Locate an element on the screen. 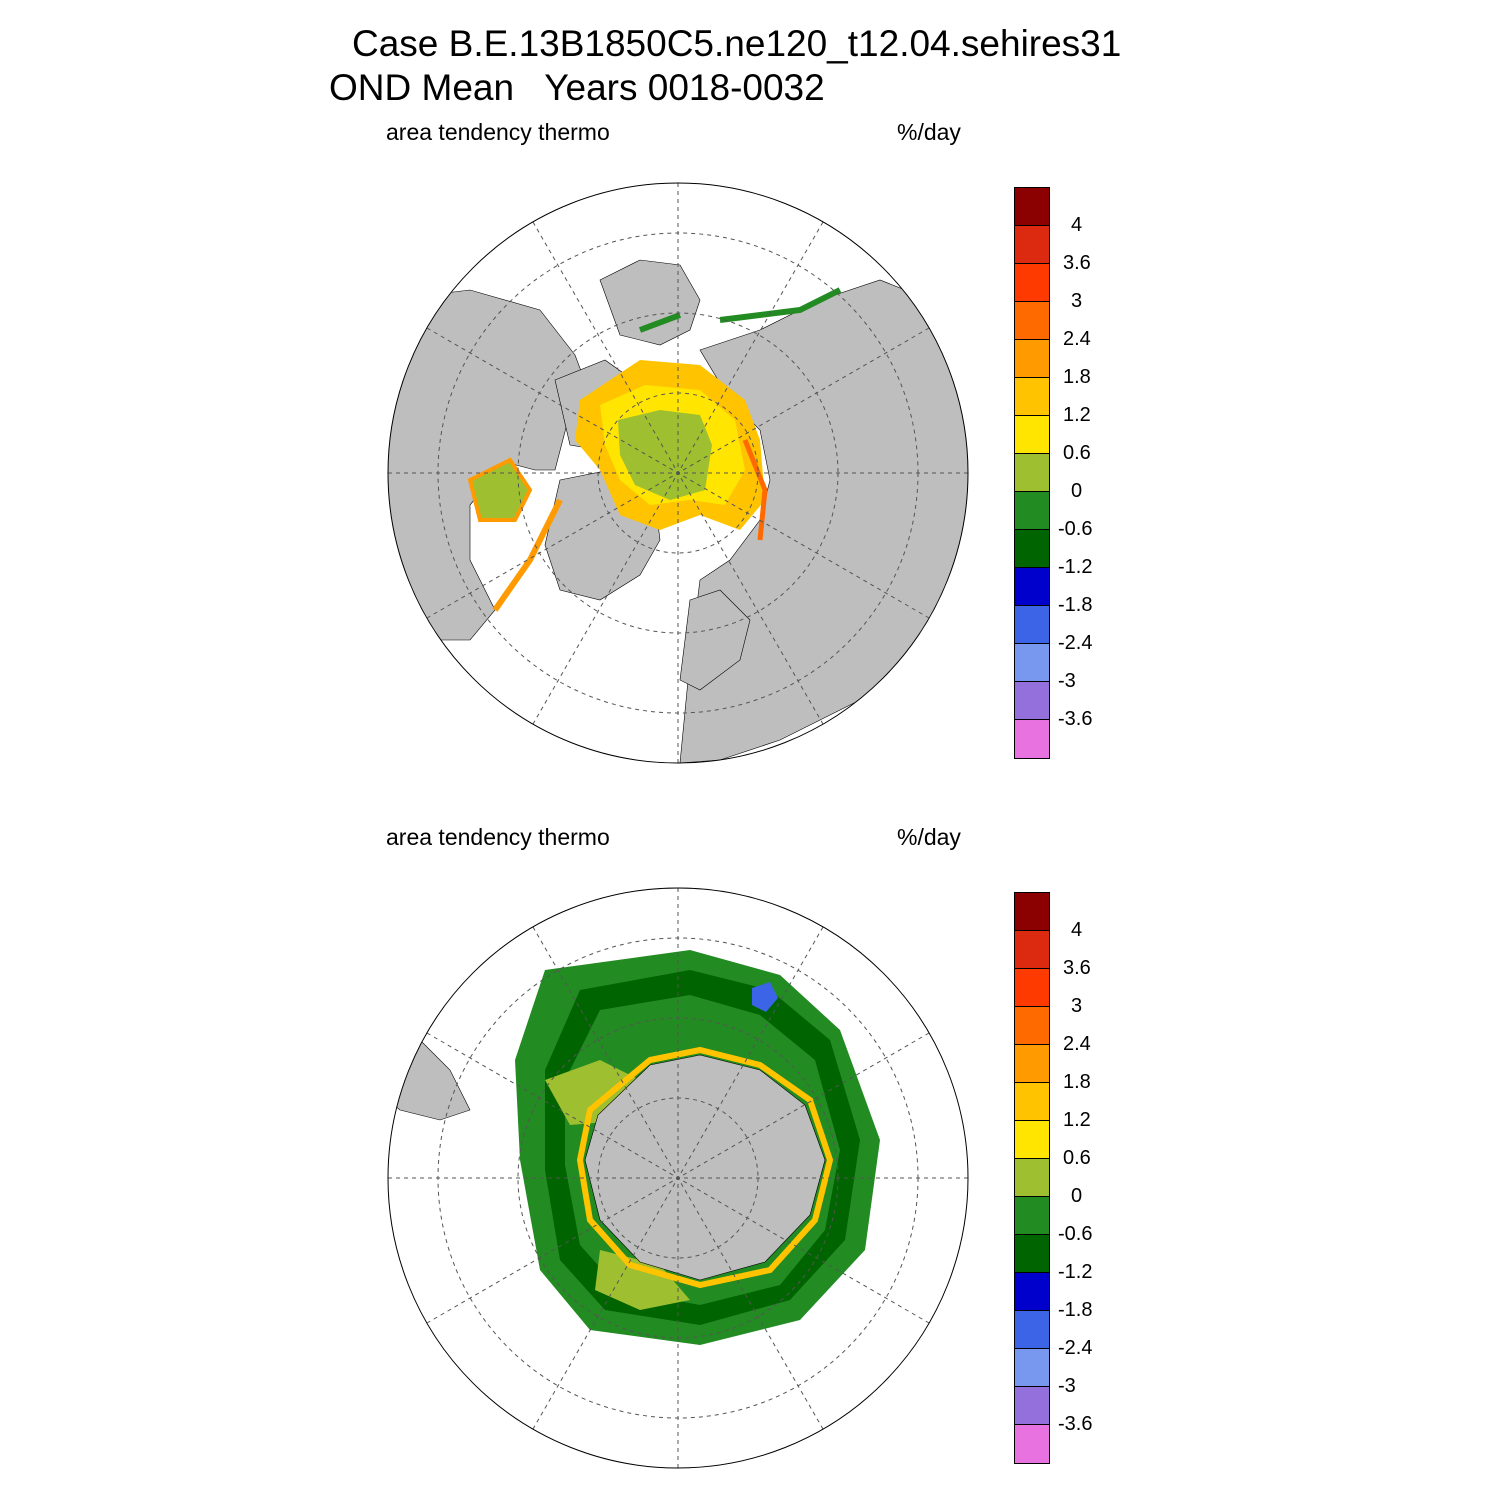 This screenshot has height=1500, width=1500. antarctic-colorbar-tick-label: -0.6 is located at coordinates (1075, 1234).